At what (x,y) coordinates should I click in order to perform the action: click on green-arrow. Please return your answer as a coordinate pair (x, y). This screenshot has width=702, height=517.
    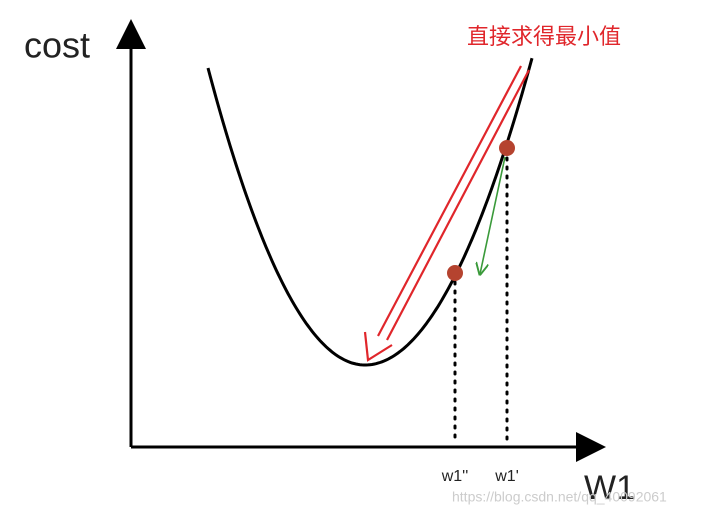
    Looking at the image, I should click on (493, 215).